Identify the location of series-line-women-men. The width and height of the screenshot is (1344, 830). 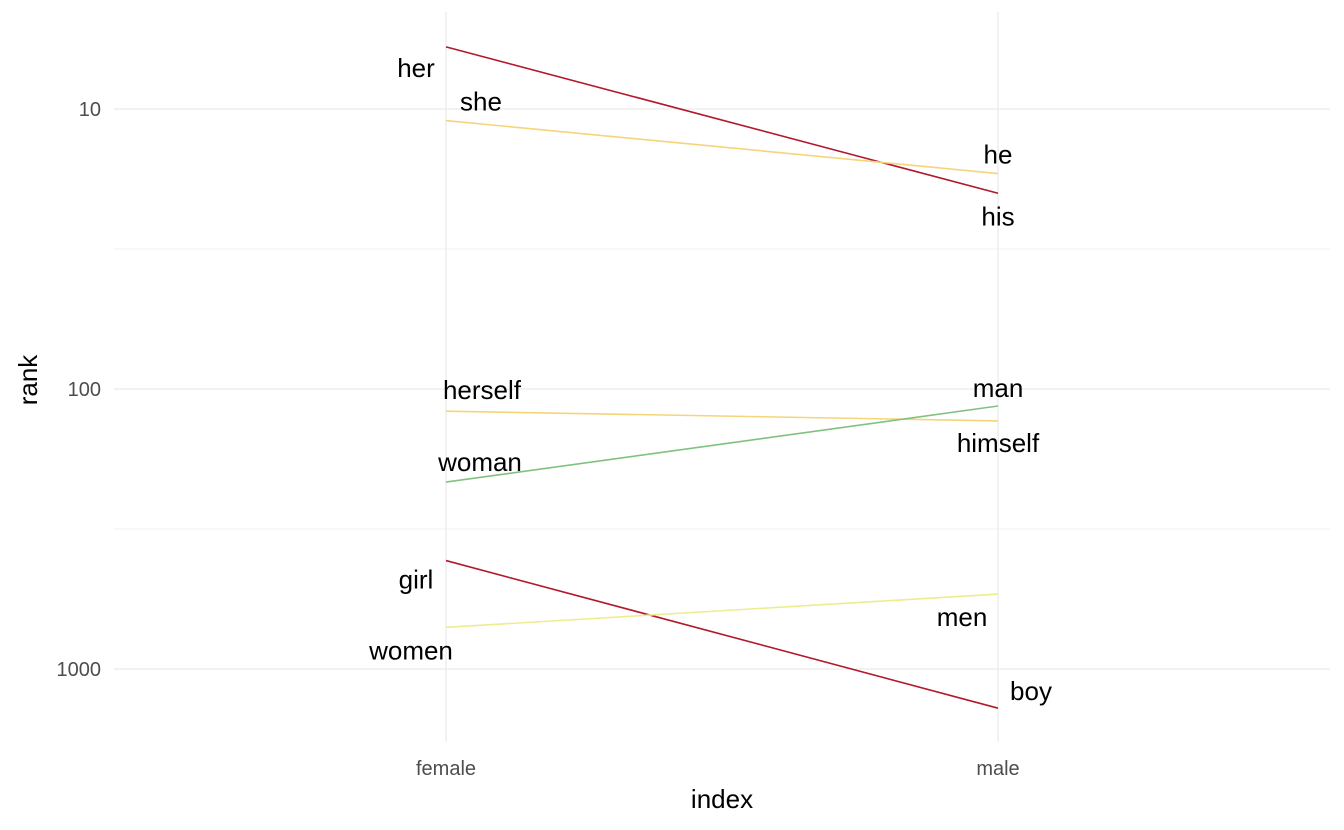
(722, 611).